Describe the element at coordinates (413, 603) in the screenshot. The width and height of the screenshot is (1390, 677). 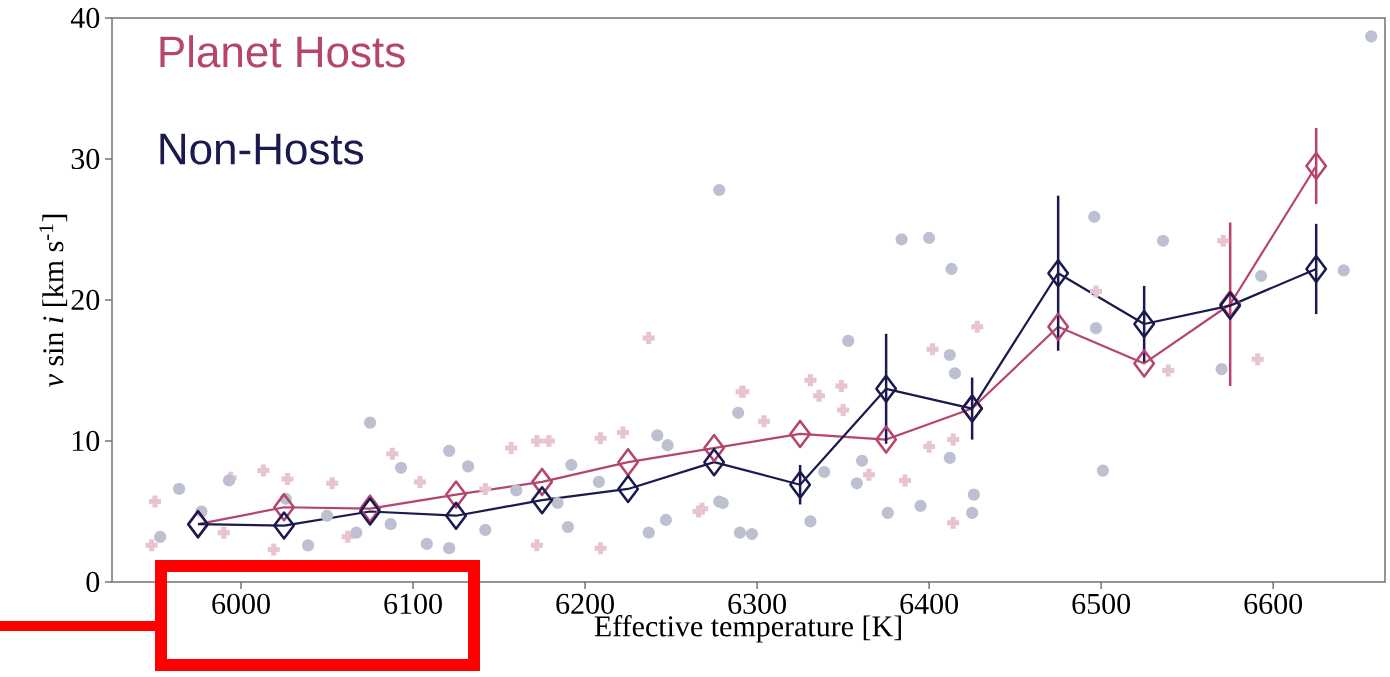
I see `x-tick-label: 6100` at that location.